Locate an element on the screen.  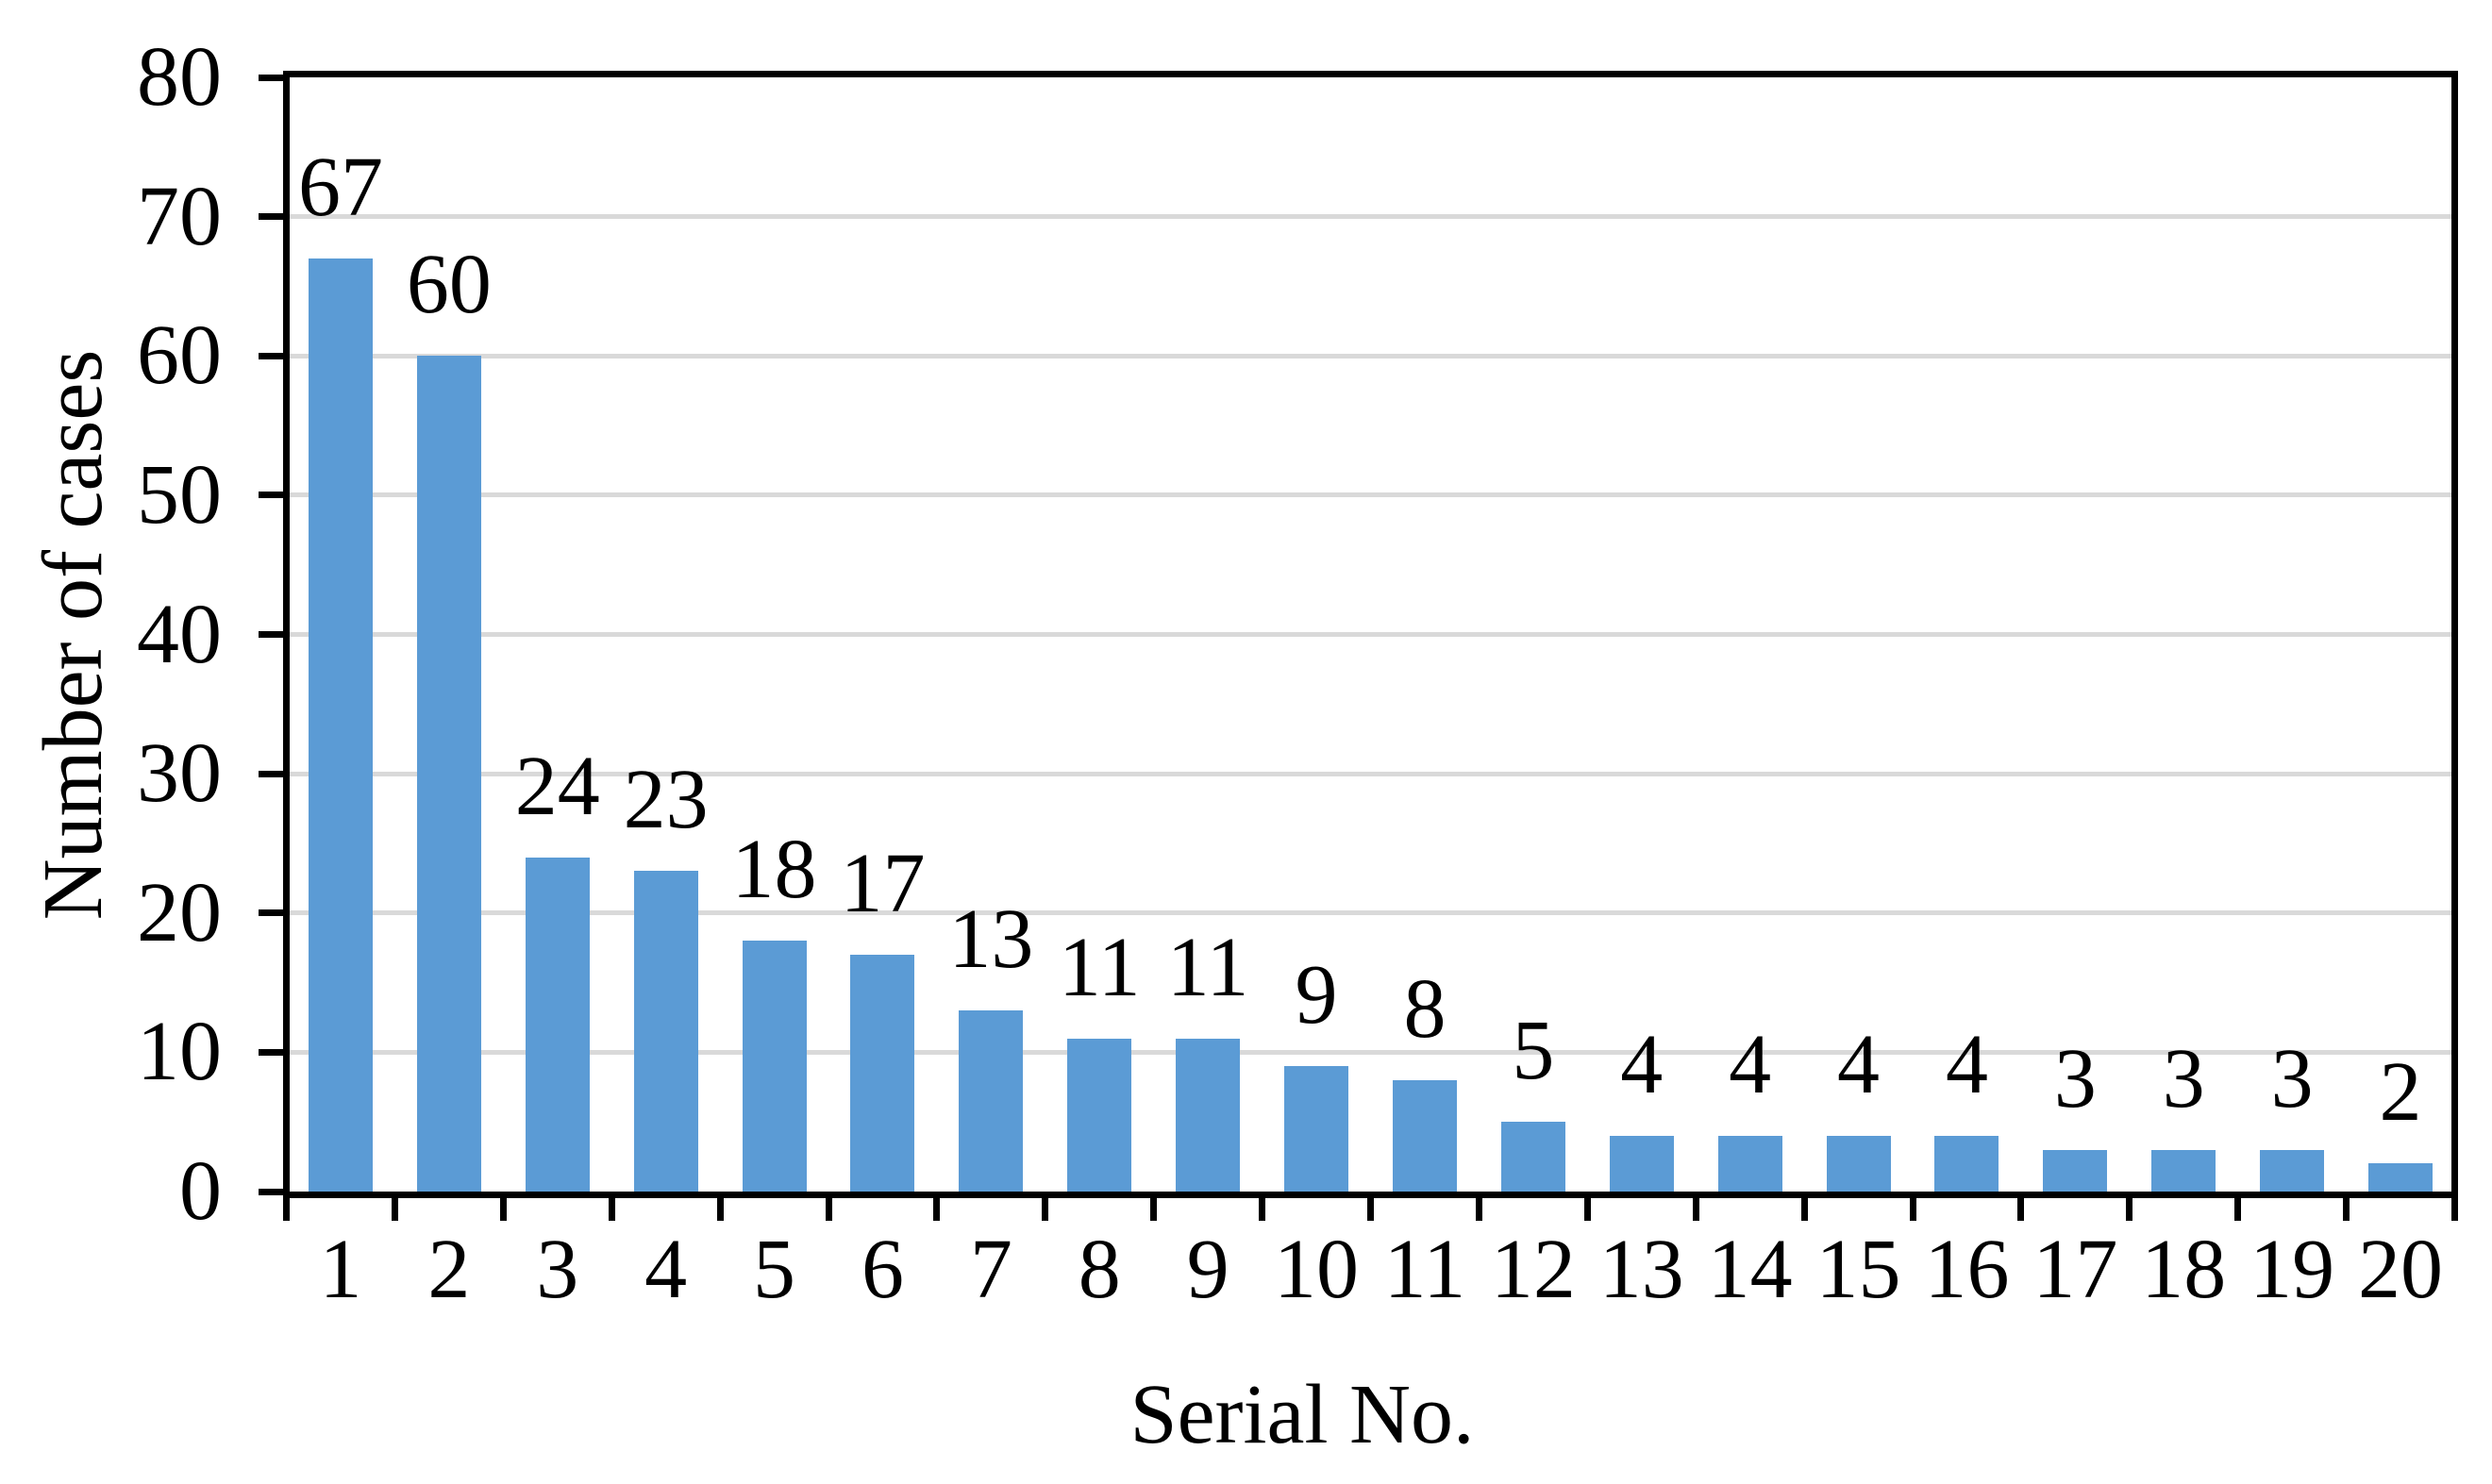
y-tick-label: 70 is located at coordinates (180, 216).